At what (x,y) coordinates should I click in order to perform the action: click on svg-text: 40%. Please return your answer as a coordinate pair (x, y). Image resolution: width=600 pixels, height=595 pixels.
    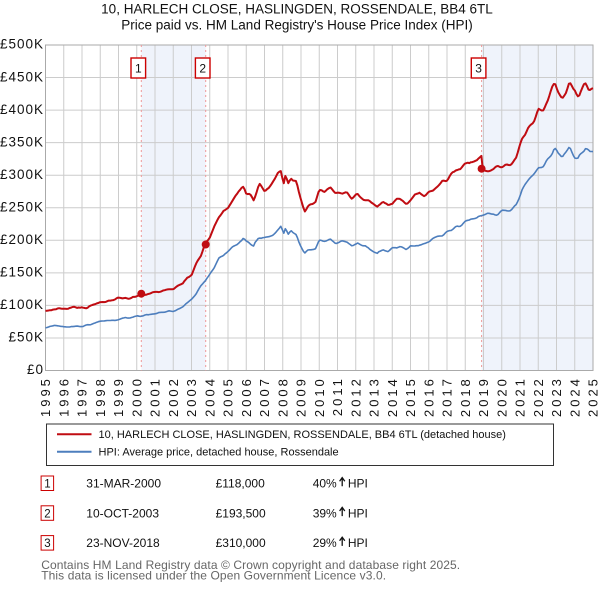
    Looking at the image, I should click on (325, 484).